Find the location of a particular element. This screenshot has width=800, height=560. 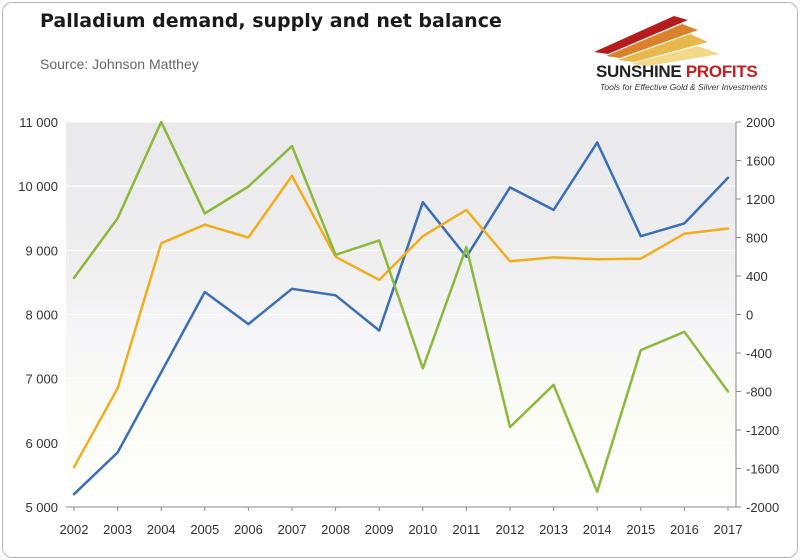

y-right-tick-label: -1200 is located at coordinates (762, 430).